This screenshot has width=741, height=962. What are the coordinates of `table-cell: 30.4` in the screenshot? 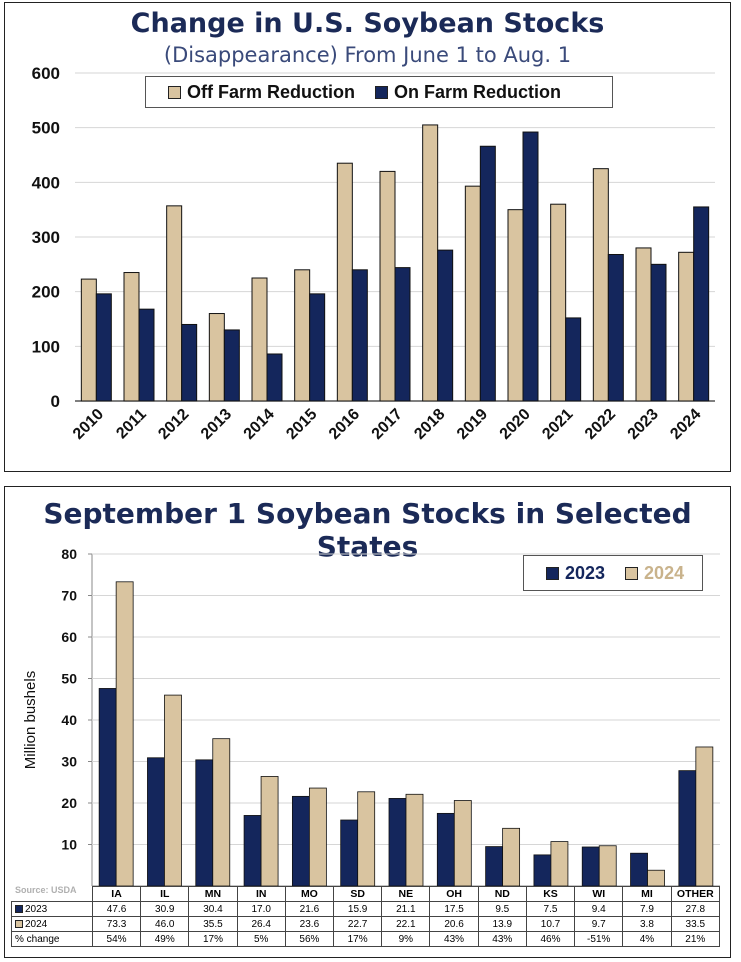 It's located at (213, 909).